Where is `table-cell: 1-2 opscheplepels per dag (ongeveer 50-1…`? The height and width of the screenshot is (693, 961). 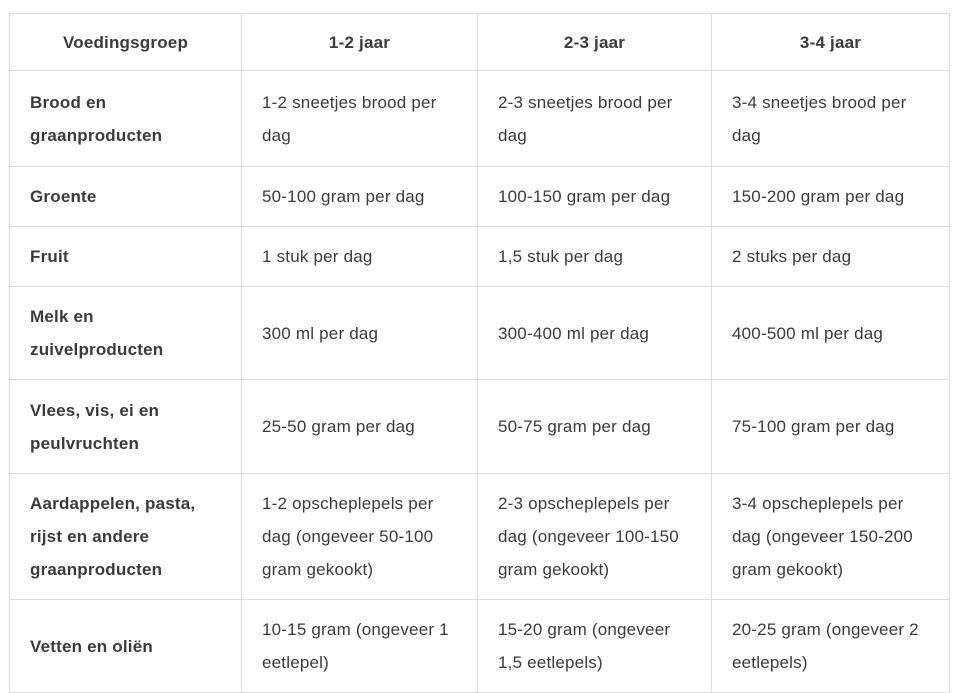
table-cell: 1-2 opscheplepels per dag (ongeveer 50-1… is located at coordinates (359, 536).